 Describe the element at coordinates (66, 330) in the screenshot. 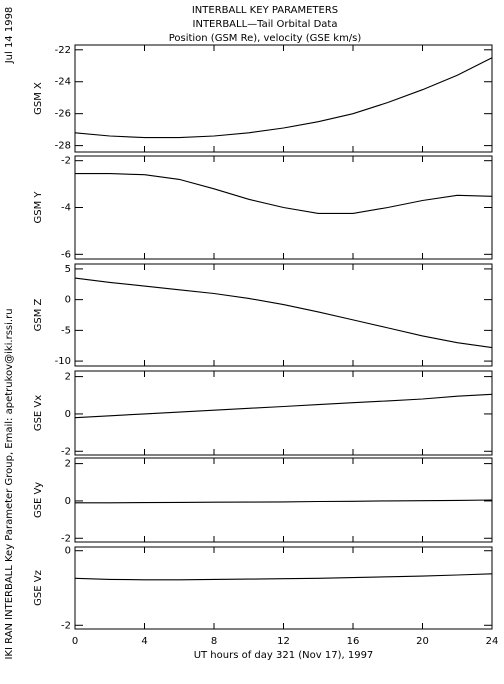

I see `y-tick-label: -5` at that location.